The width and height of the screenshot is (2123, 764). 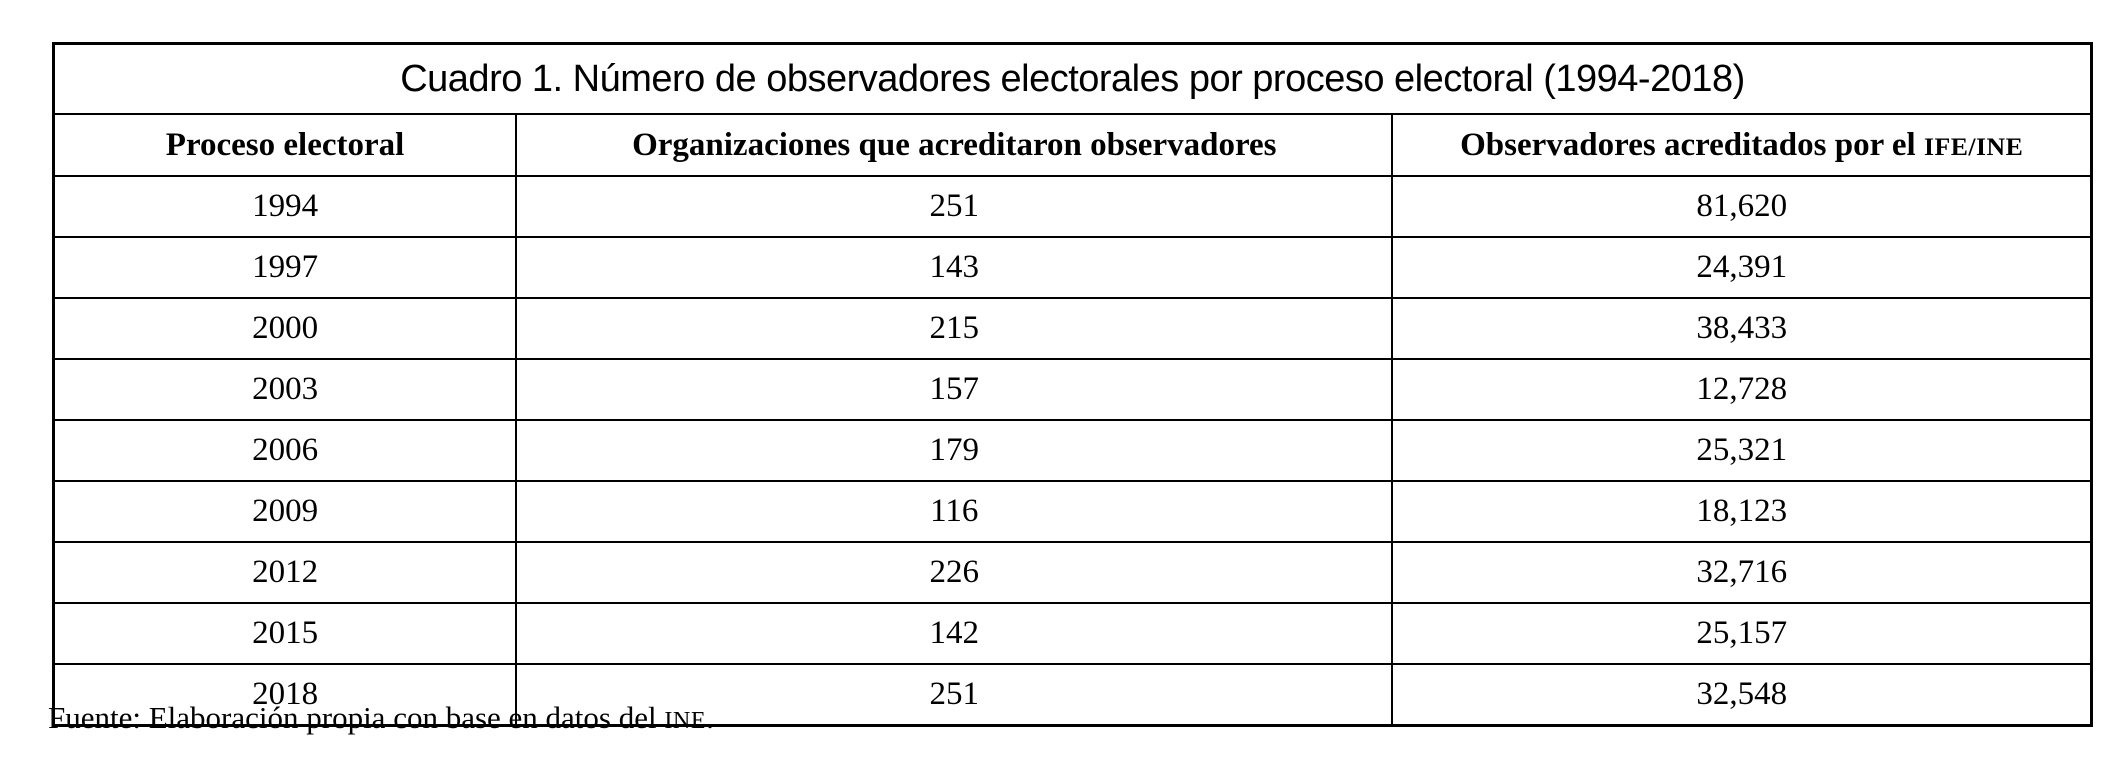 What do you see at coordinates (1742, 511) in the screenshot?
I see `cell-observers: 18,123` at bounding box center [1742, 511].